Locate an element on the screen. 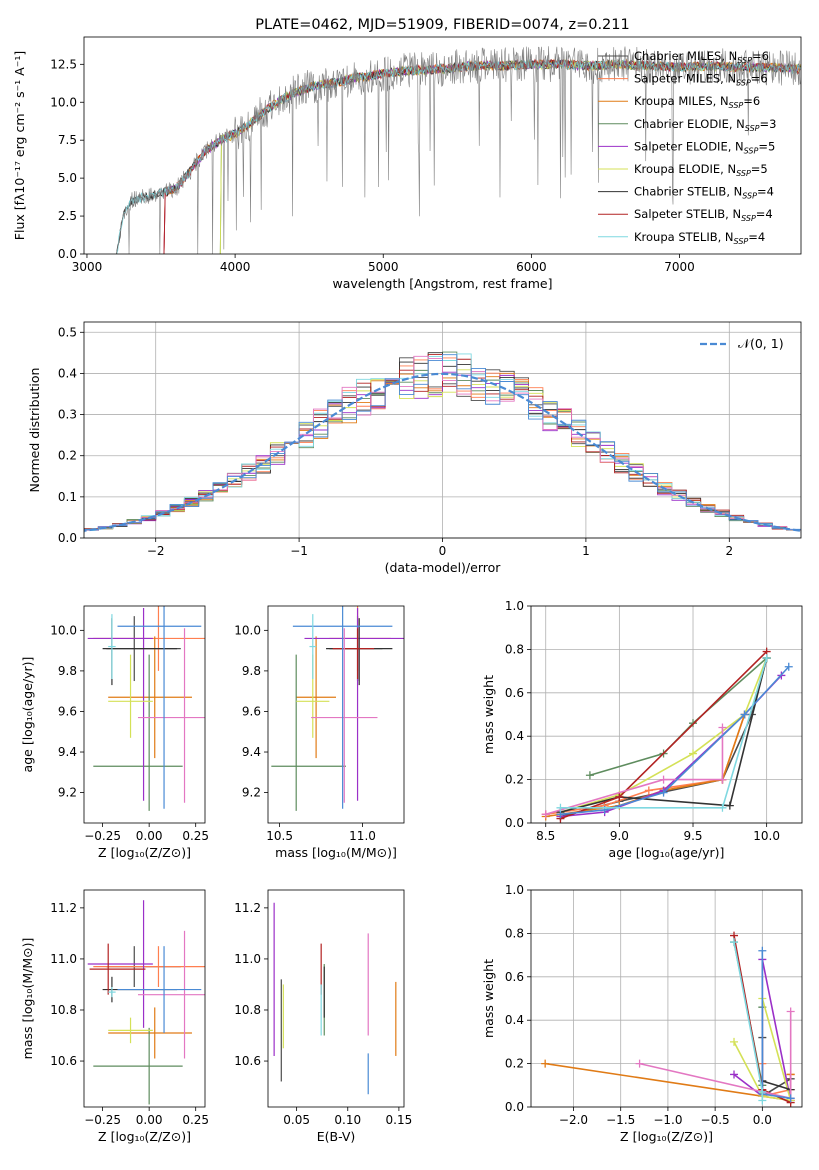  legend-label: Salpeter MILES, NSSP=6 is located at coordinates (701, 80).